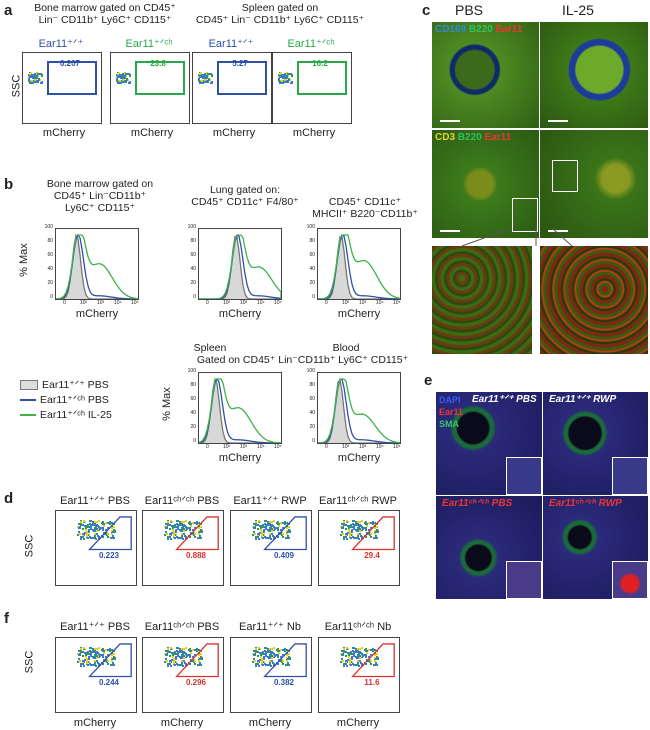 This screenshot has height=730, width=650. Describe the element at coordinates (66, 415) in the screenshot. I see `legend-item-ch-il25: Ear11⁺ᐟᶜʰ IL-25` at that location.